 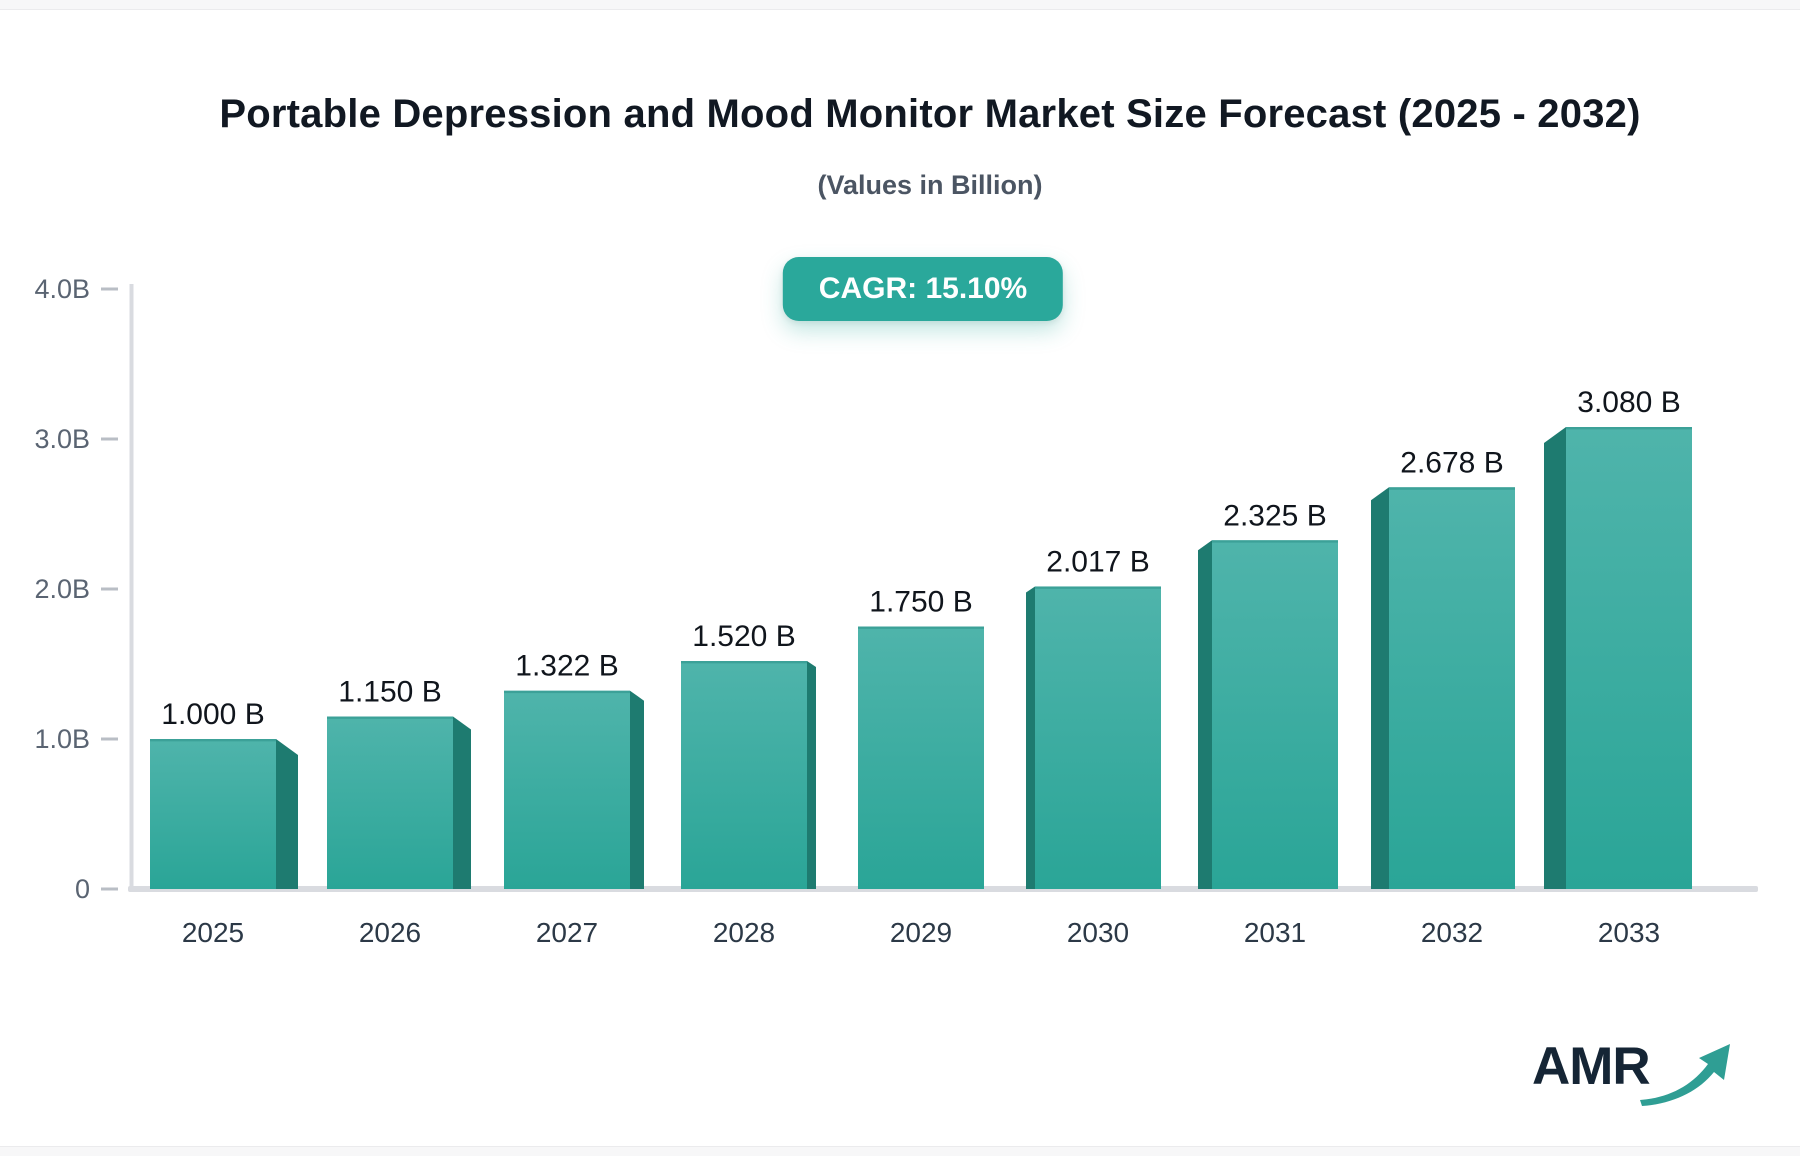 I want to click on x-category-label: 2026, so click(x=390, y=932).